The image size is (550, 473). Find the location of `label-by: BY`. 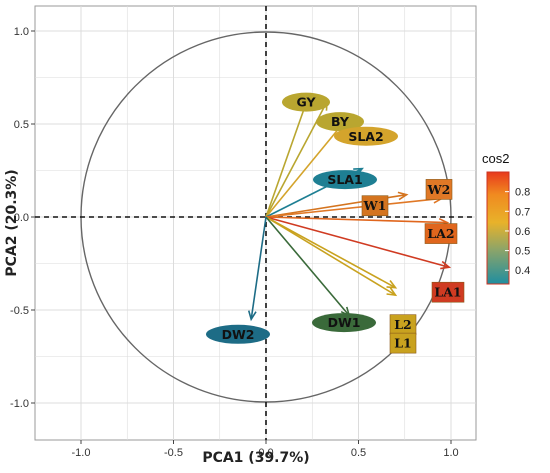

label-by: BY is located at coordinates (340, 122).